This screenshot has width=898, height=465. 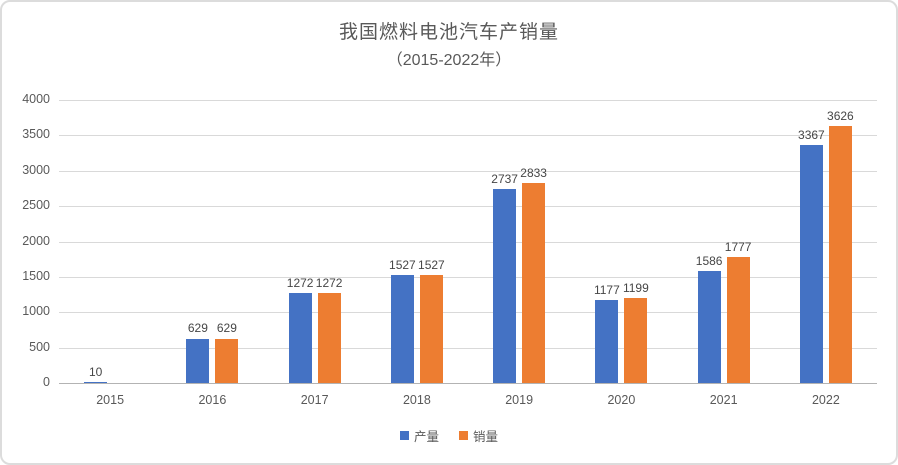 I want to click on production-bar-2021, so click(x=709, y=326).